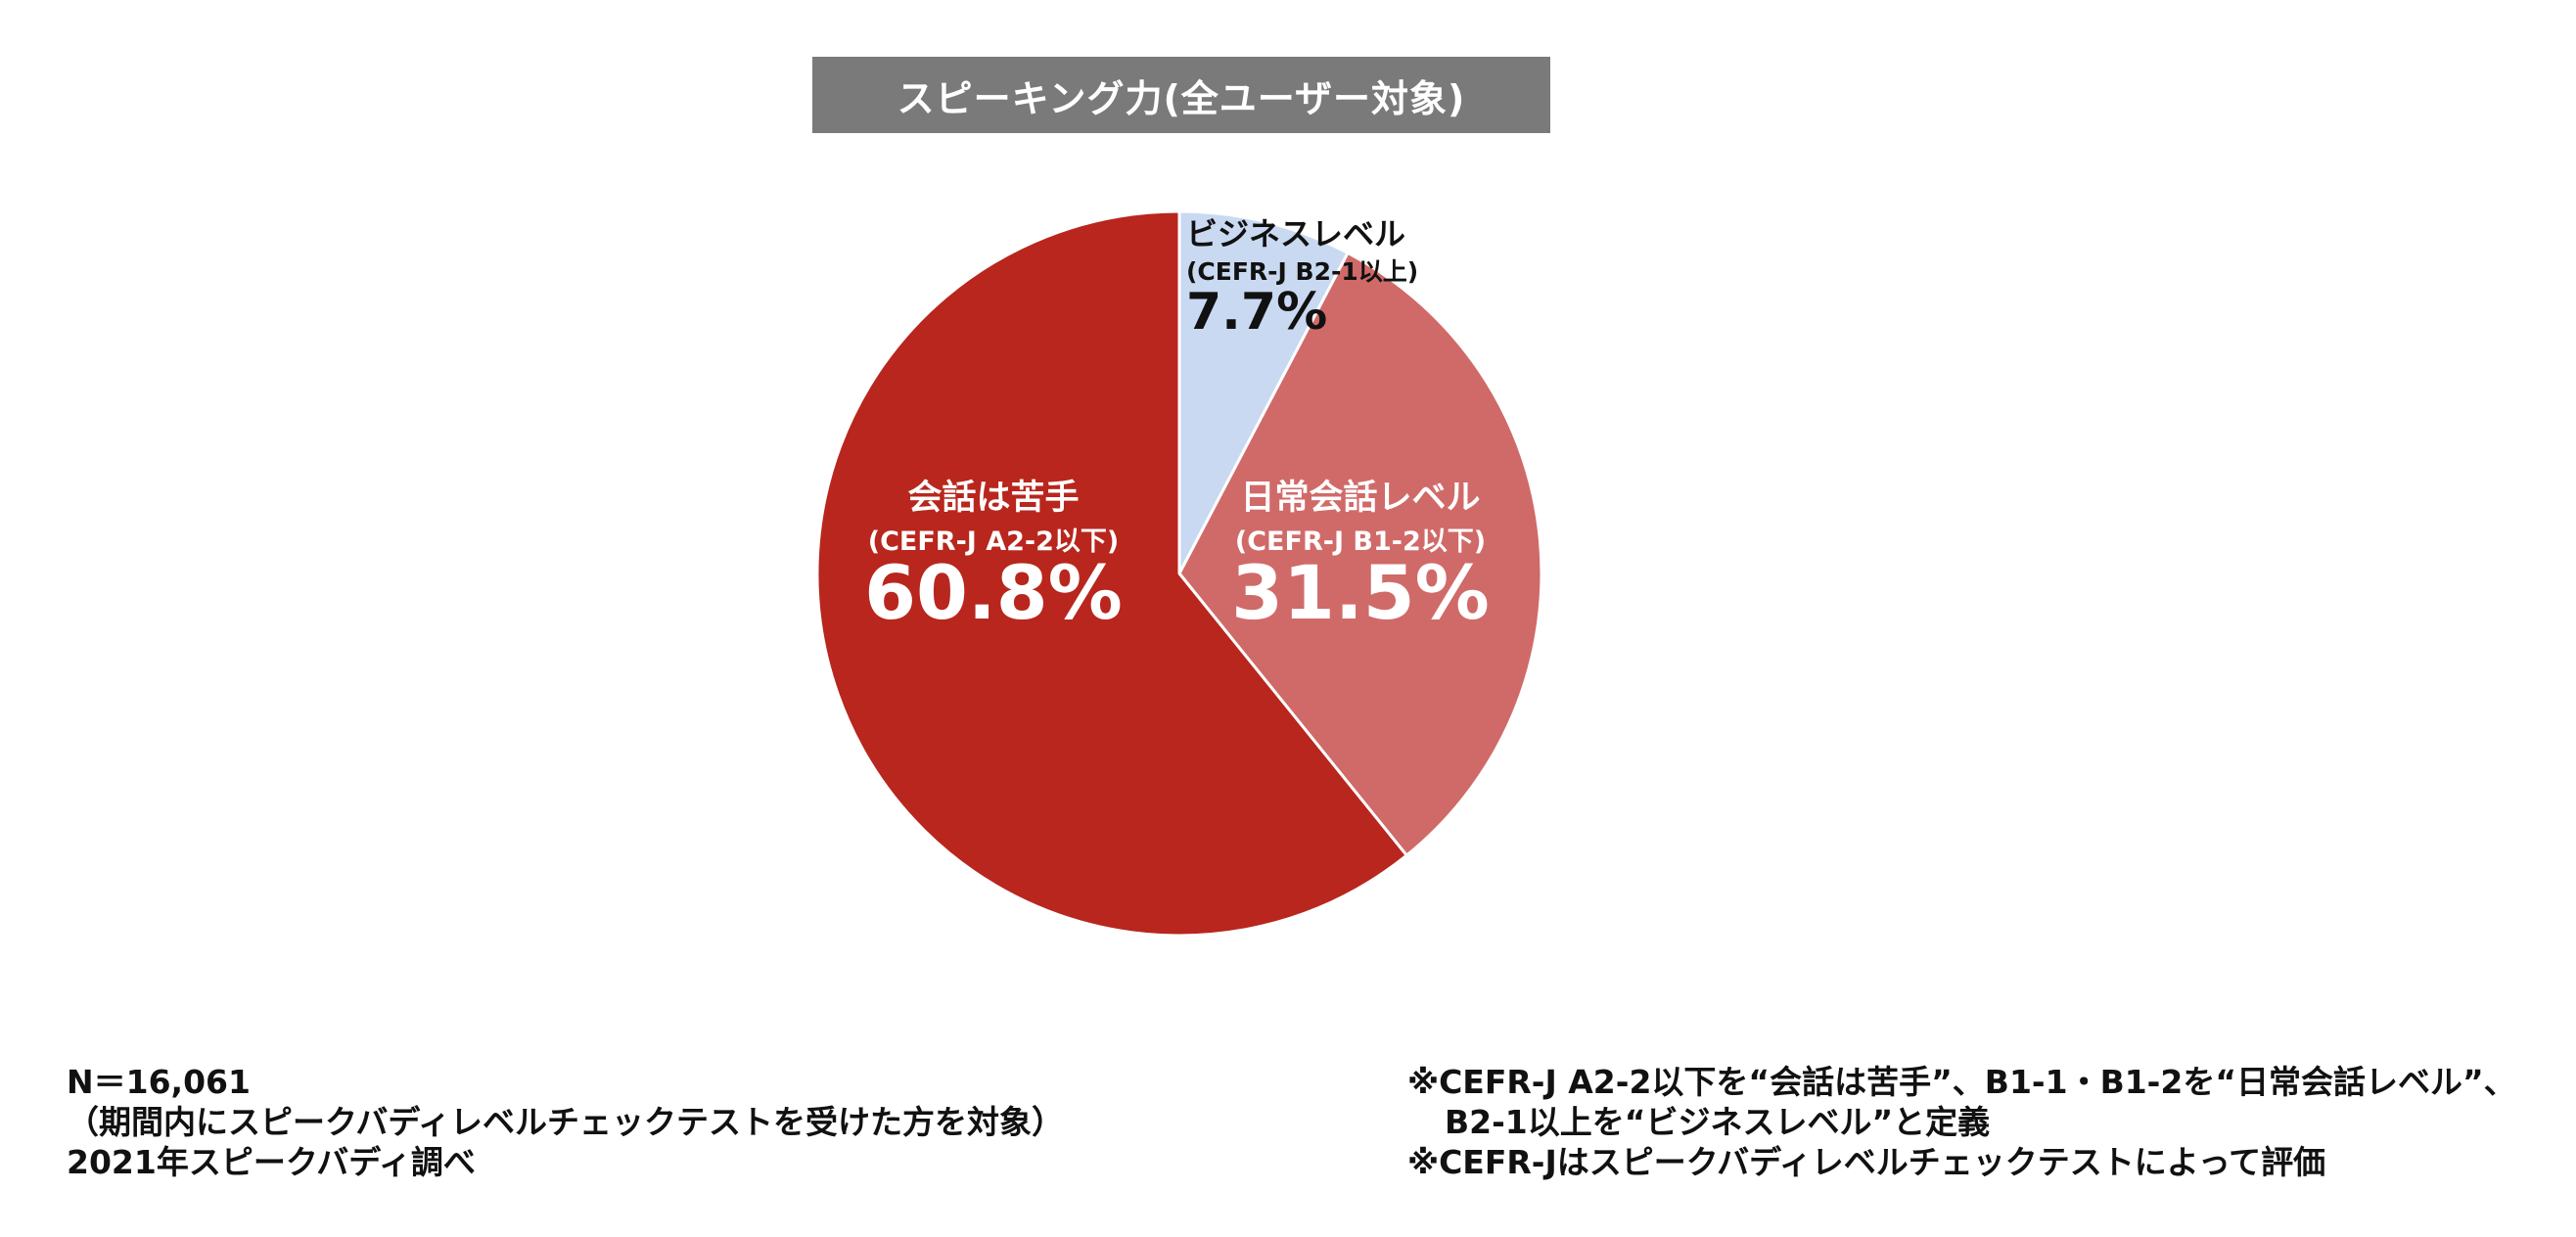 This screenshot has width=2576, height=1237. I want to click on chart-title: スピーキング力(全ユーザー対象), so click(1181, 98).